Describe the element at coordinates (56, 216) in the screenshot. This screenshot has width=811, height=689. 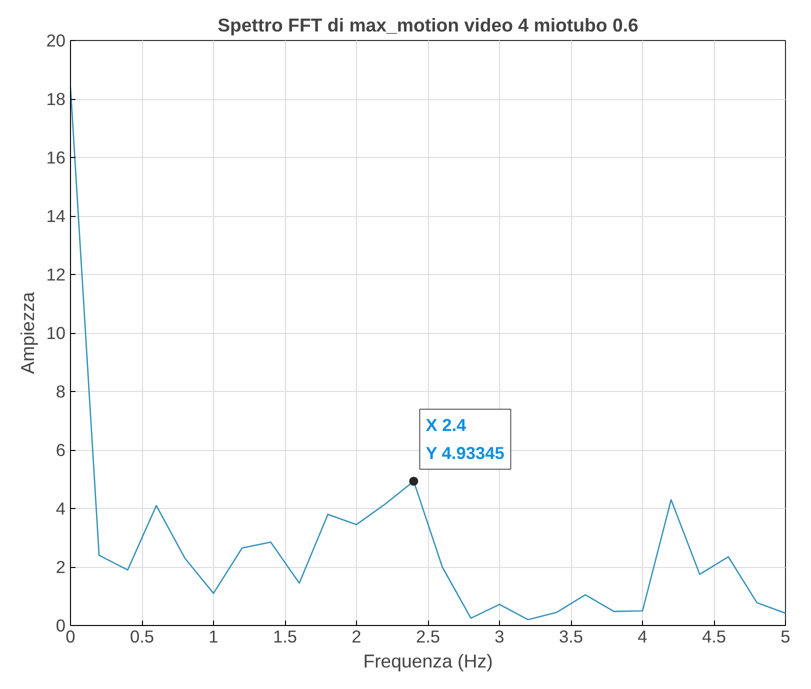
I see `y-tick-label: 14` at that location.